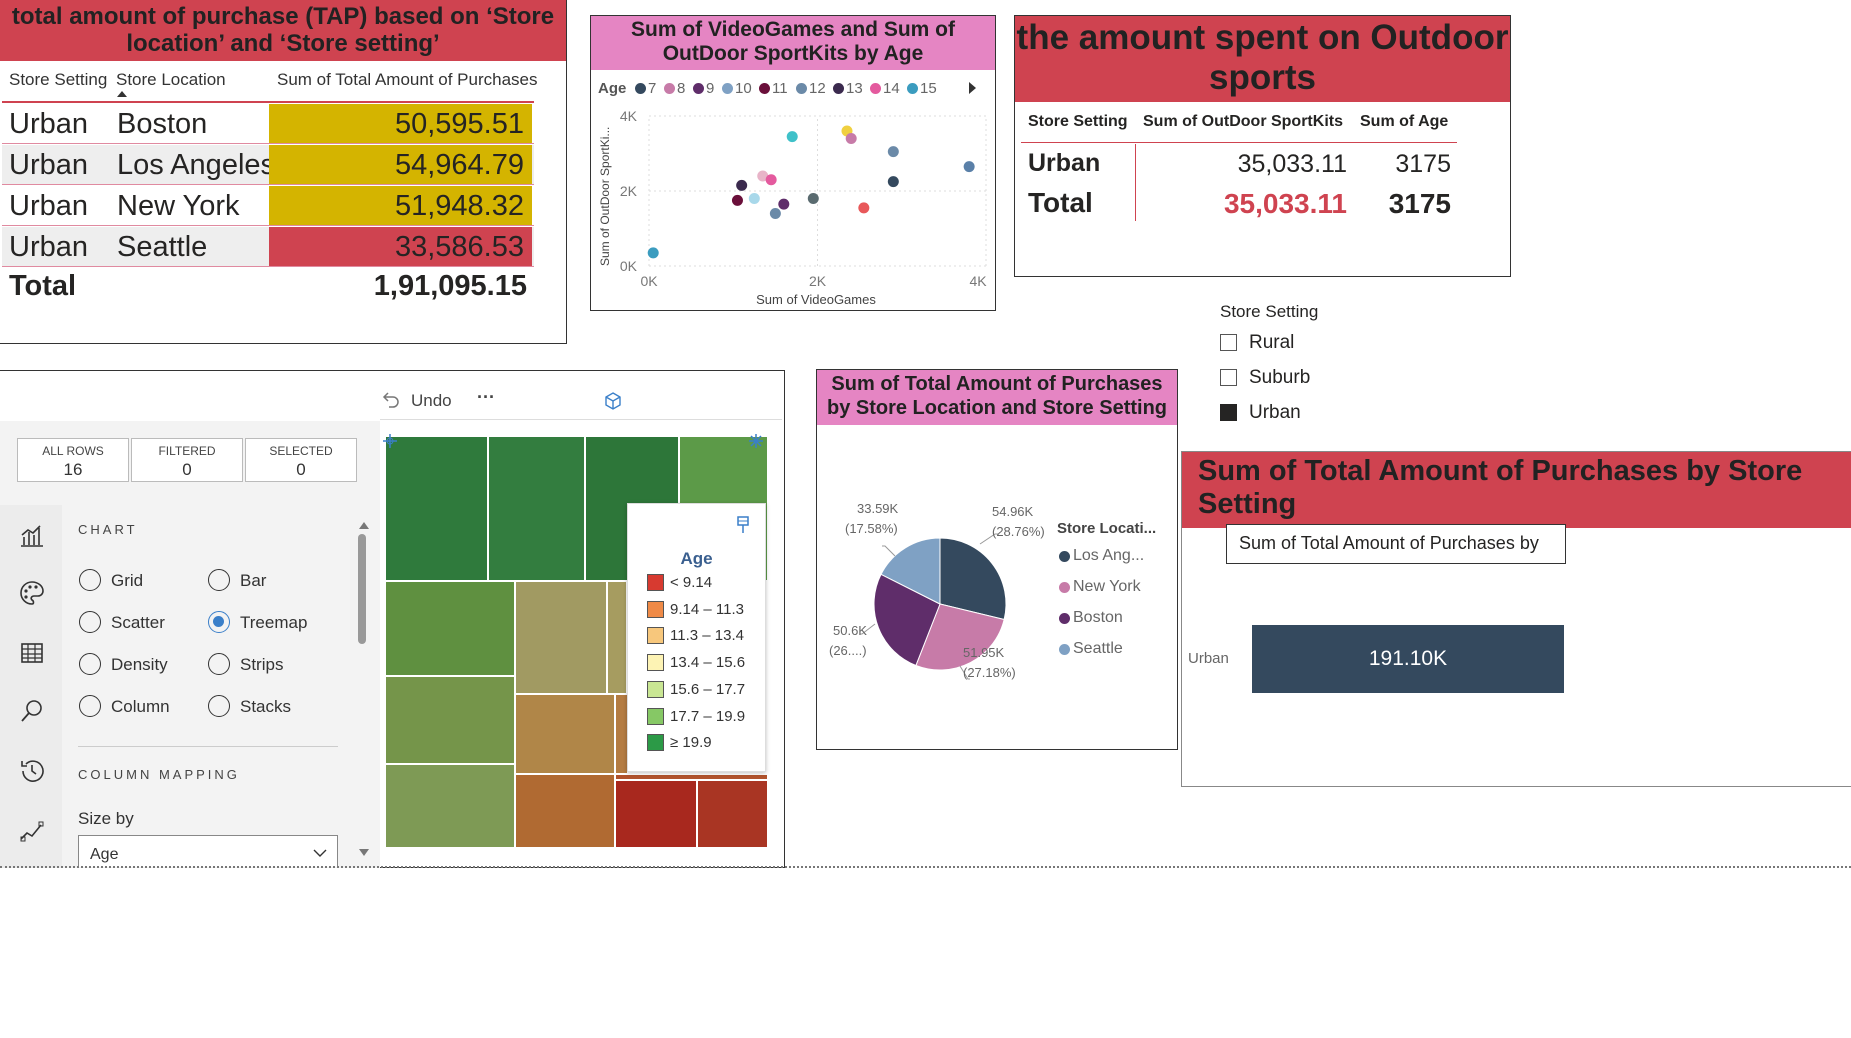 The image size is (1851, 1038). What do you see at coordinates (391, 399) in the screenshot?
I see `undo-icon` at bounding box center [391, 399].